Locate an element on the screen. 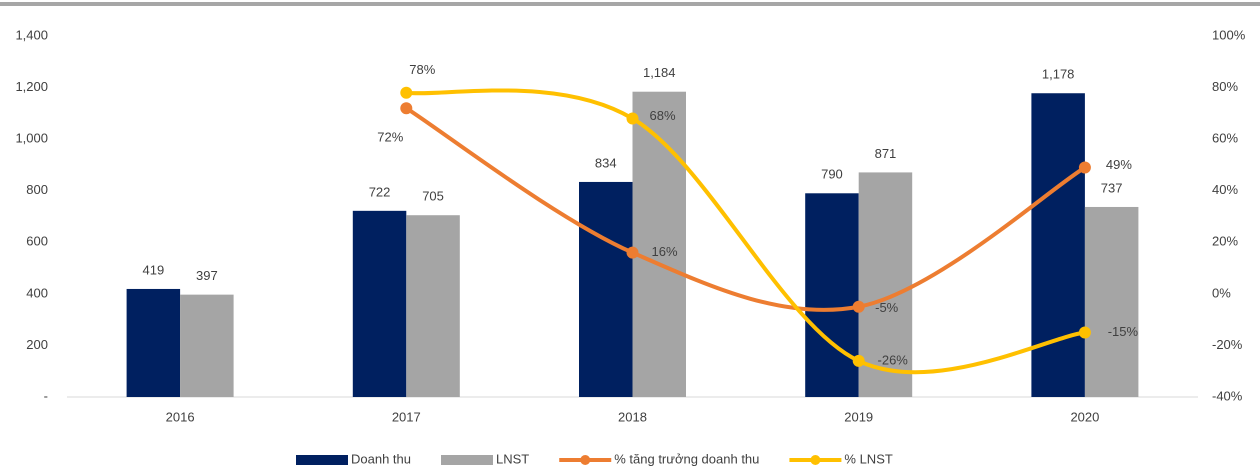  x-tick-label: 2018 is located at coordinates (632, 416).